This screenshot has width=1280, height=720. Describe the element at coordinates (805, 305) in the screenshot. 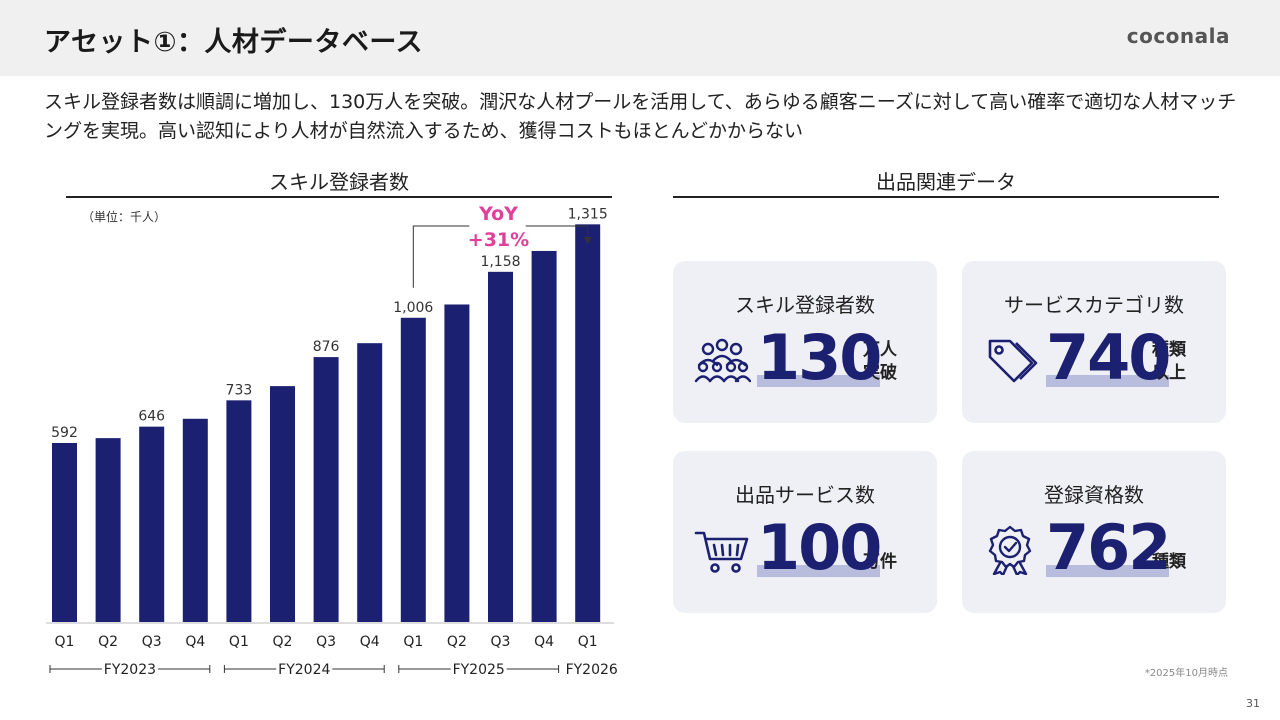

I see `card-title: スキル登録者数` at that location.